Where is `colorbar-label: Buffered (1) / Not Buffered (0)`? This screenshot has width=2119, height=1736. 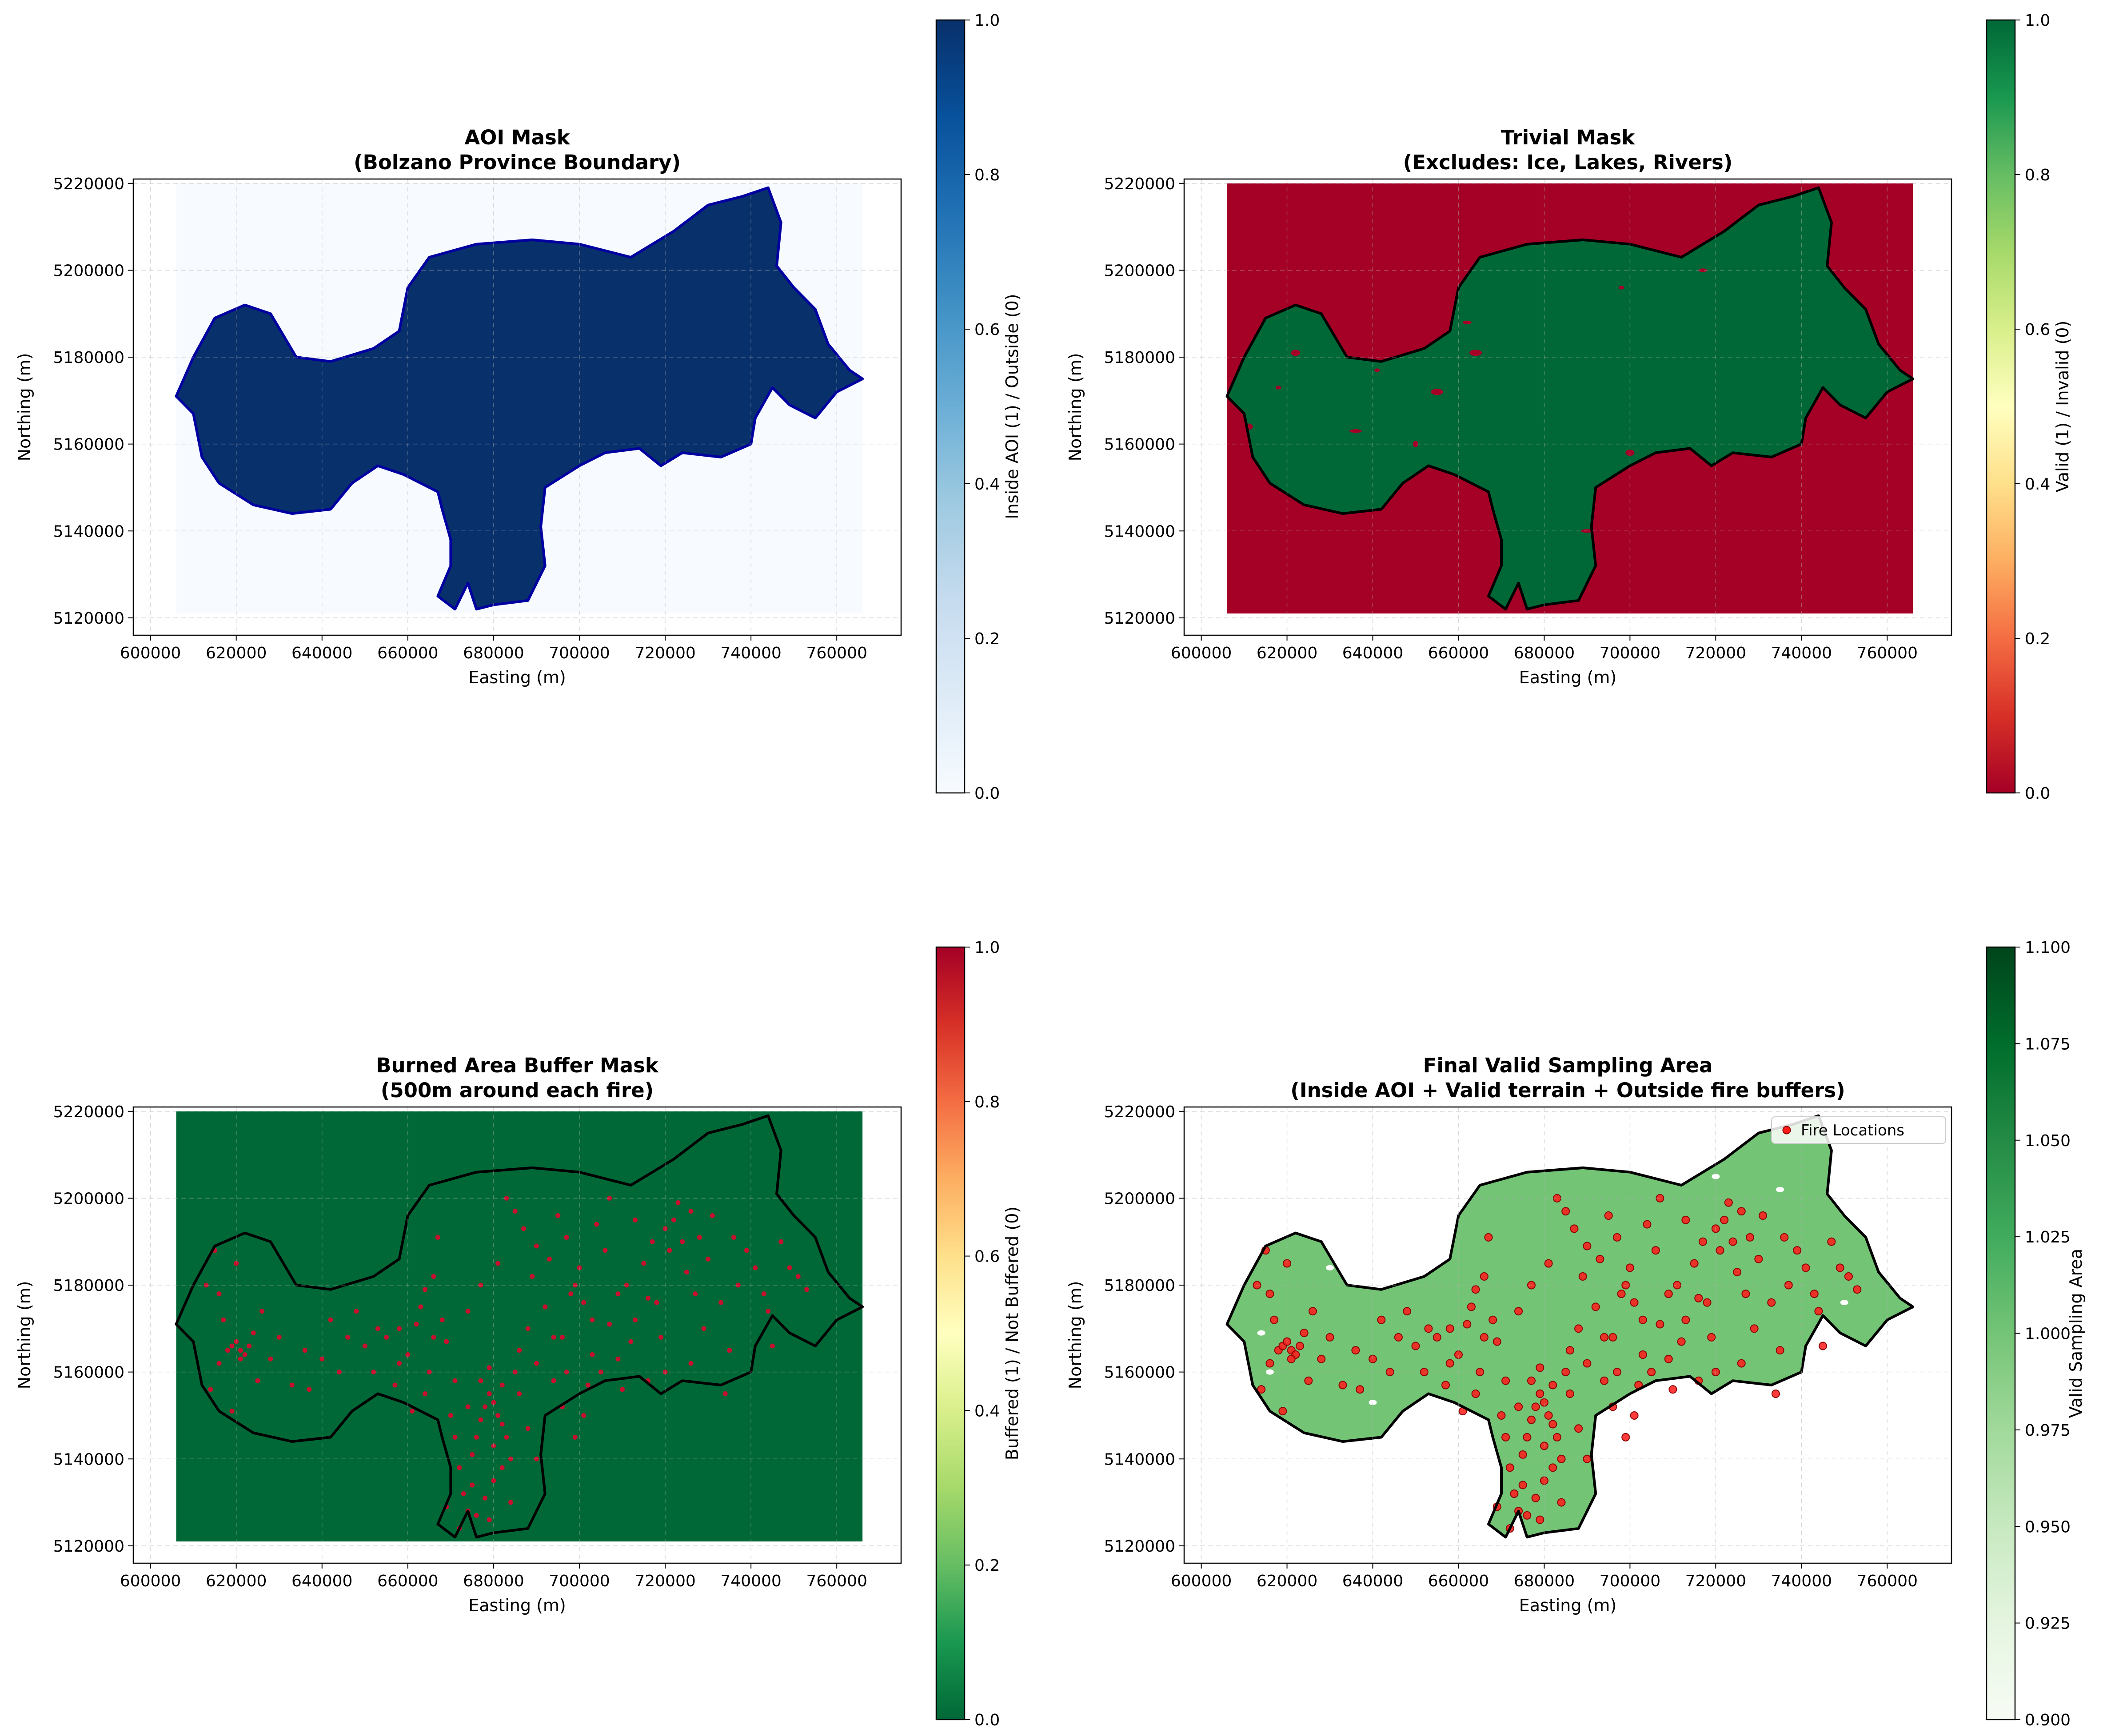
colorbar-label: Buffered (1) / Not Buffered (0) is located at coordinates (1012, 1333).